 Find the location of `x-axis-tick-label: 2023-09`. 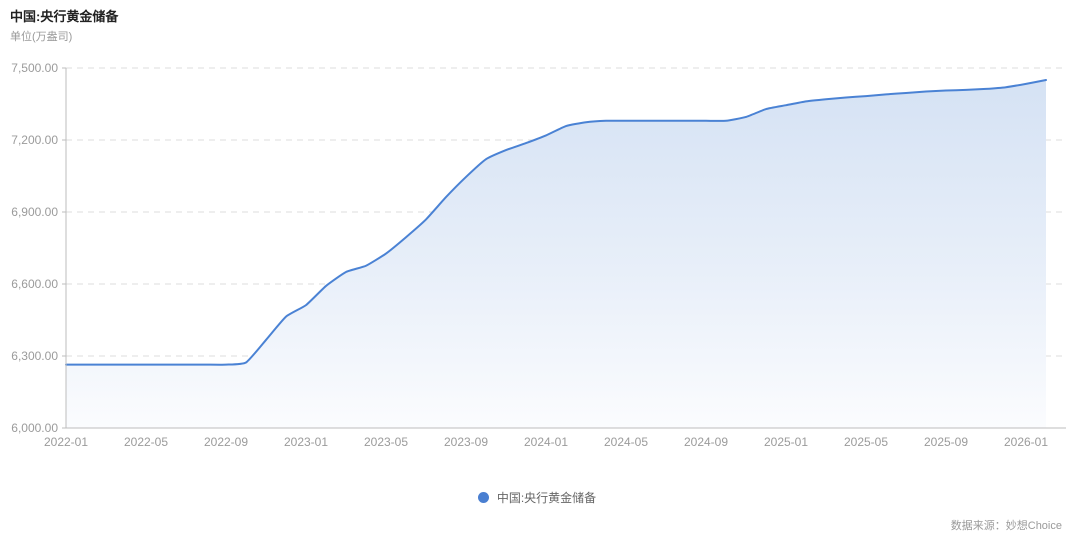

x-axis-tick-label: 2023-09 is located at coordinates (466, 442).